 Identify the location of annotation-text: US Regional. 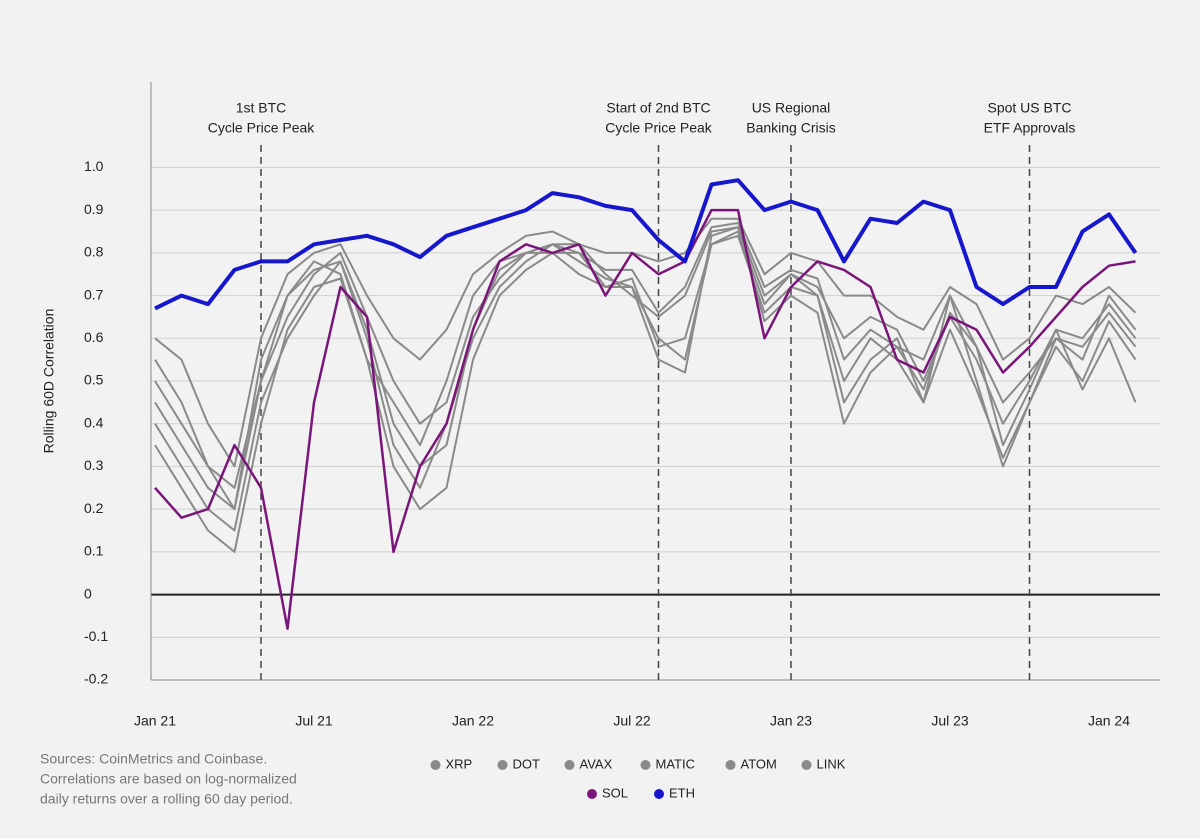
(791, 108).